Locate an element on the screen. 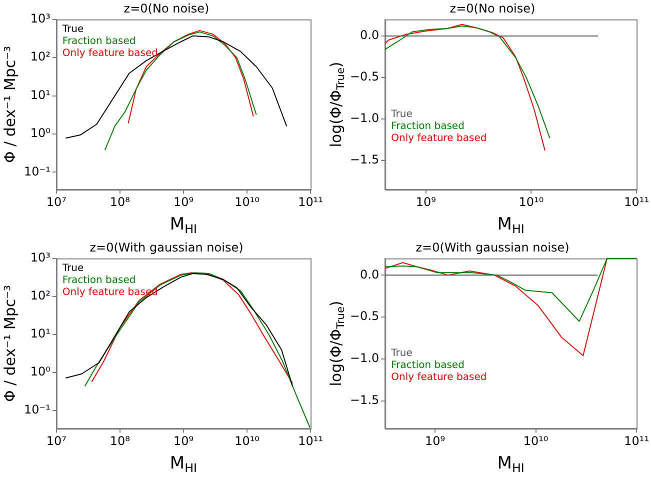 The width and height of the screenshot is (651, 477). series-label: Only feature based is located at coordinates (110, 53).